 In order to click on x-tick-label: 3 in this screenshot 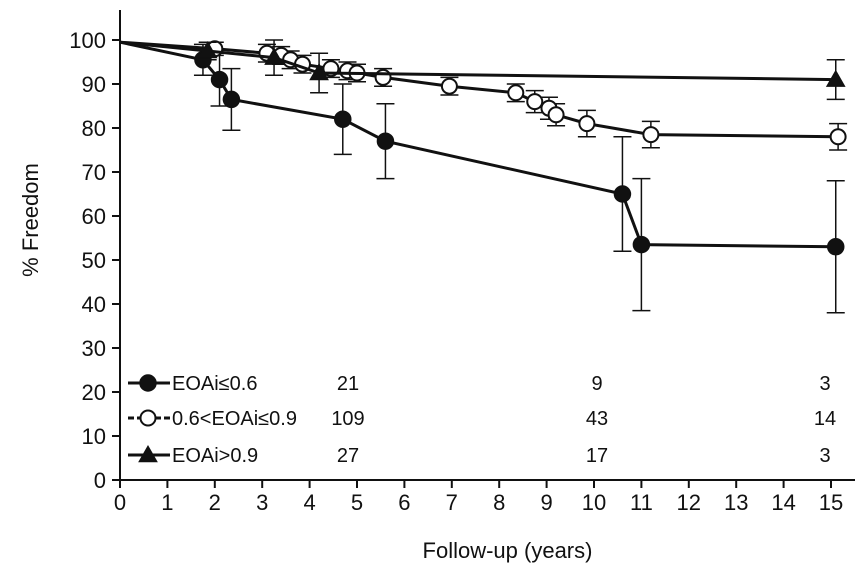, I will do `click(262, 502)`.